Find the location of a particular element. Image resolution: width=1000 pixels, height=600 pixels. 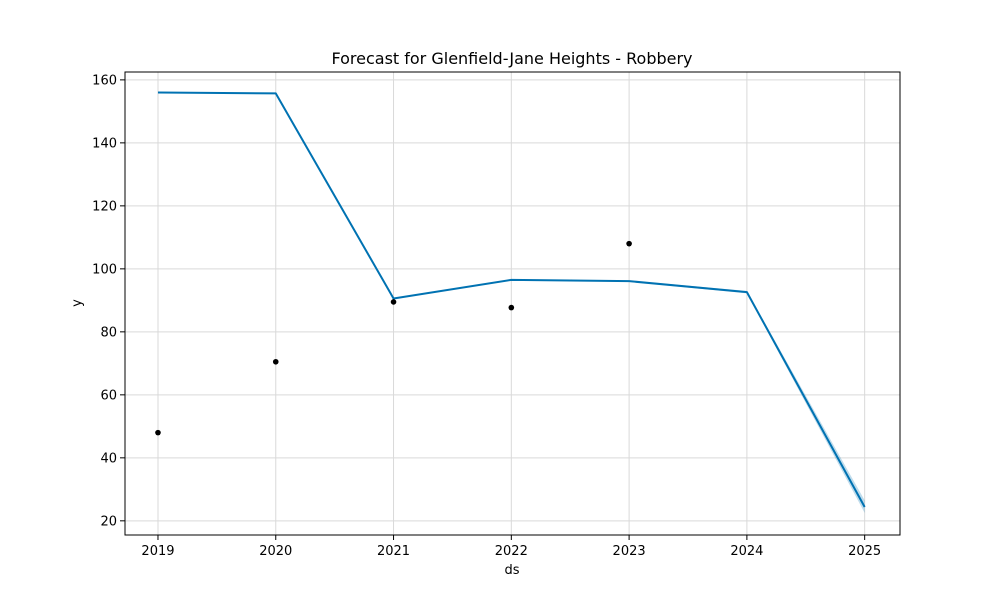

x-tick-label: 2024 is located at coordinates (746, 551).